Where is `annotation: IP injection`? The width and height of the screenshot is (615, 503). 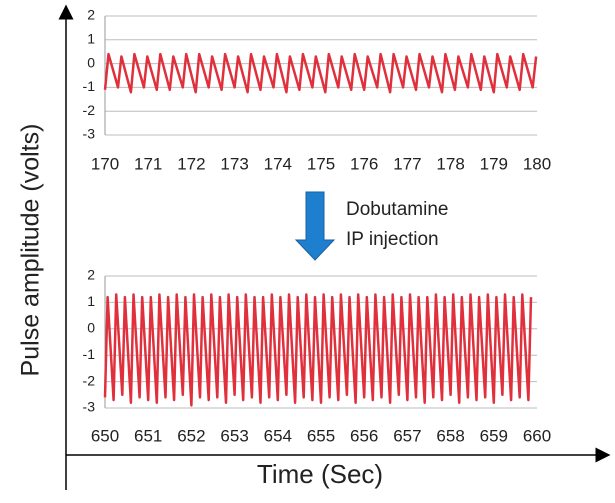 annotation: IP injection is located at coordinates (392, 239).